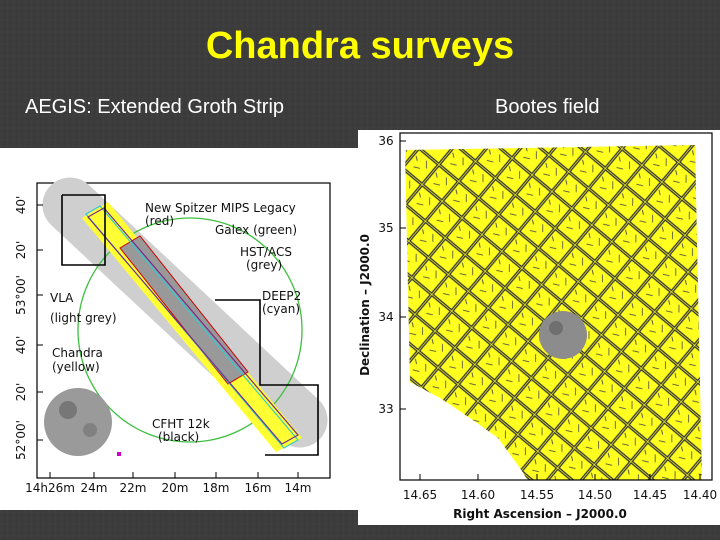 This screenshot has height=540, width=720. What do you see at coordinates (258, 488) in the screenshot?
I see `x-tick-label: 16m` at bounding box center [258, 488].